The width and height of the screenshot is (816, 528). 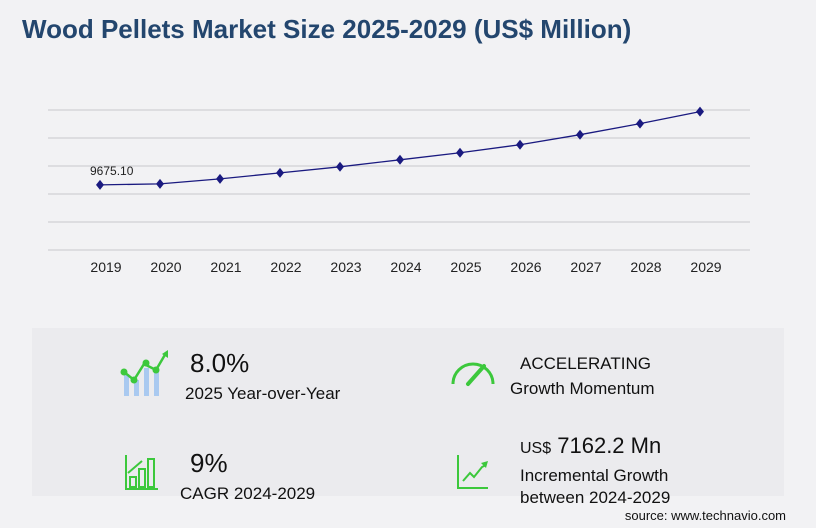 I want to click on incr-value: 7162.2 Mn, so click(x=609, y=445).